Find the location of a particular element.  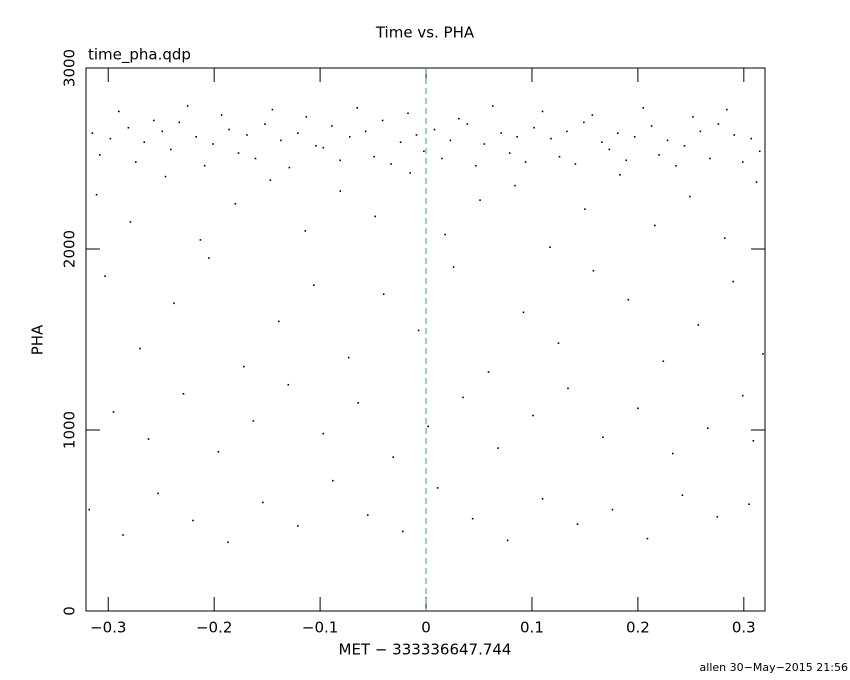

y-tick-label: 0 is located at coordinates (70, 611).